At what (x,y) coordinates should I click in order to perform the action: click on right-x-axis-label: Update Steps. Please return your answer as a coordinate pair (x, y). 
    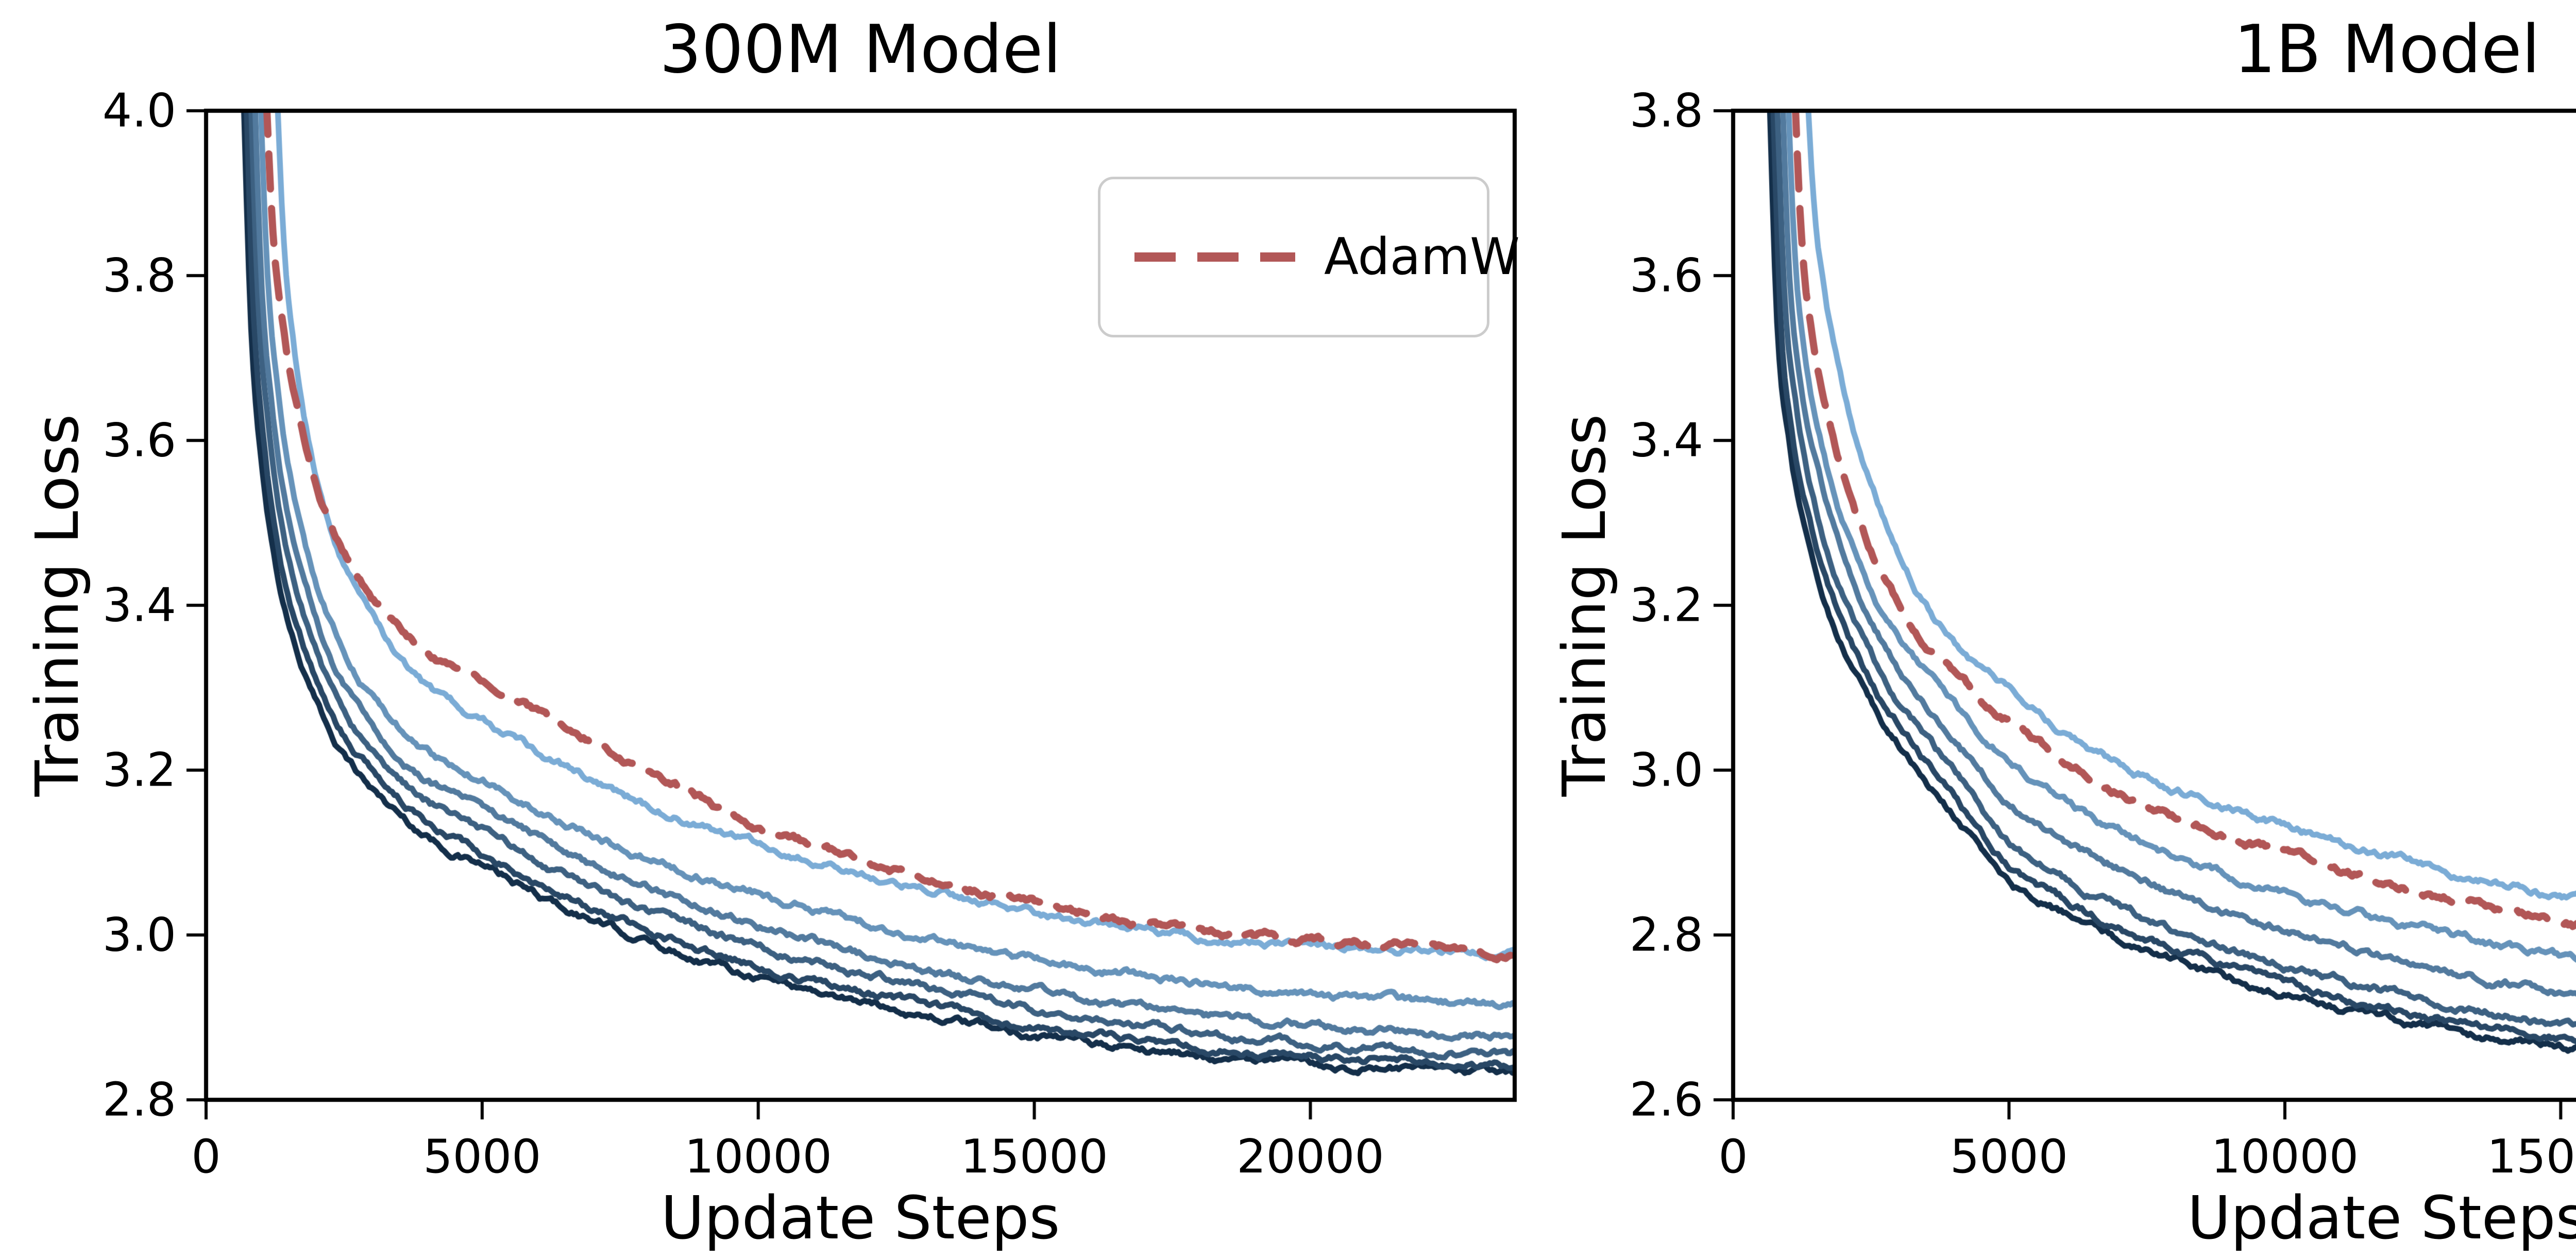
    Looking at the image, I should click on (2381, 1218).